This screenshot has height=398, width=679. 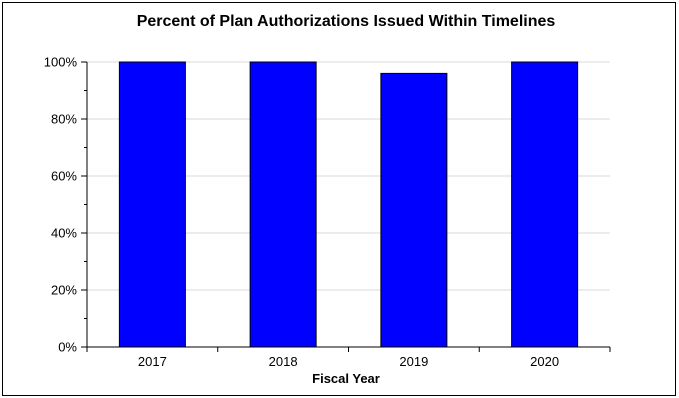 I want to click on y-axis-ticks: 0% 20% 40% 60% 80% 100%, so click(x=65, y=205).